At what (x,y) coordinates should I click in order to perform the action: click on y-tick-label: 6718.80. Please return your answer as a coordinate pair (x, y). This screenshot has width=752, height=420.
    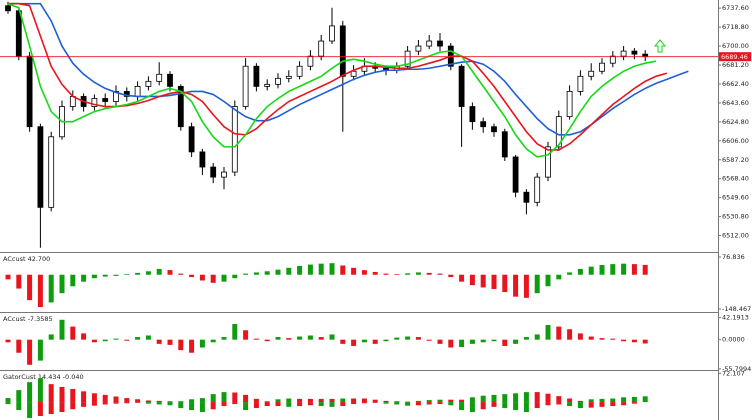
    Looking at the image, I should click on (735, 27).